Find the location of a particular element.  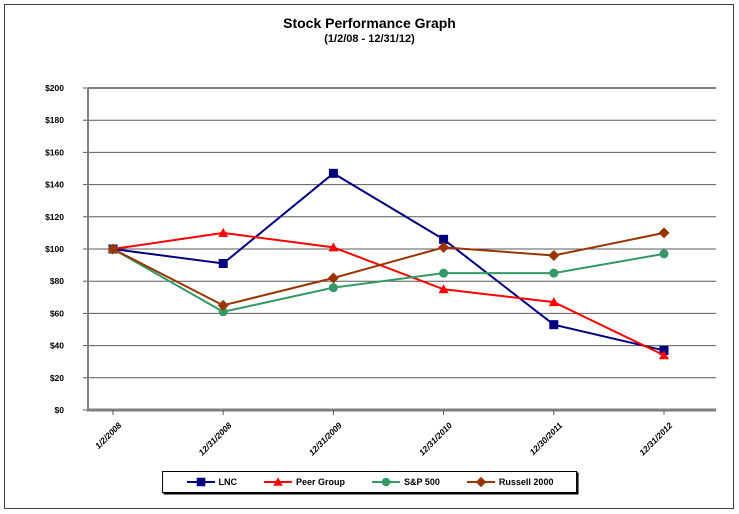

svg-text: 12/31/2012 is located at coordinates (655, 438).